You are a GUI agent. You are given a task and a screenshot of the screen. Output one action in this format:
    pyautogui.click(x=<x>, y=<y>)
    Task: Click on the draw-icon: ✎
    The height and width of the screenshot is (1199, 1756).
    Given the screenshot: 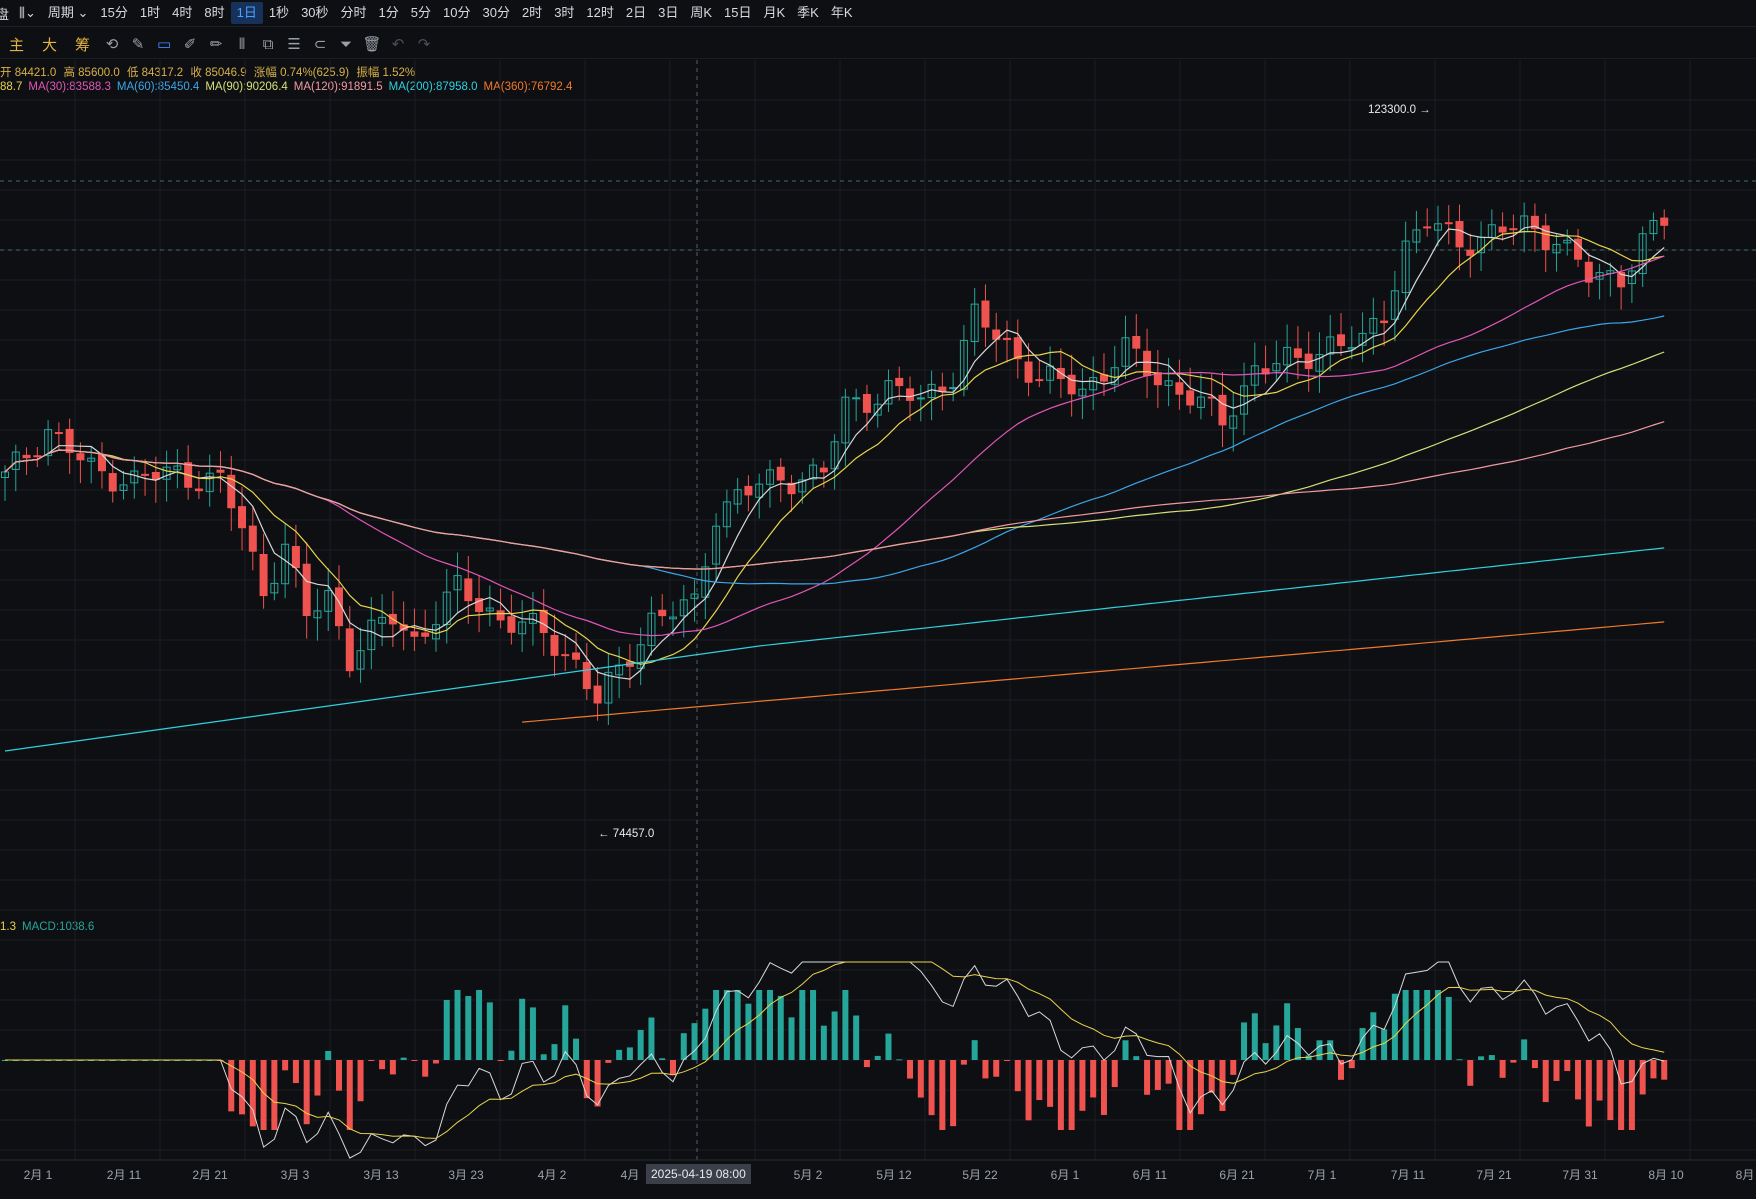 What is the action you would take?
    pyautogui.click(x=138, y=44)
    